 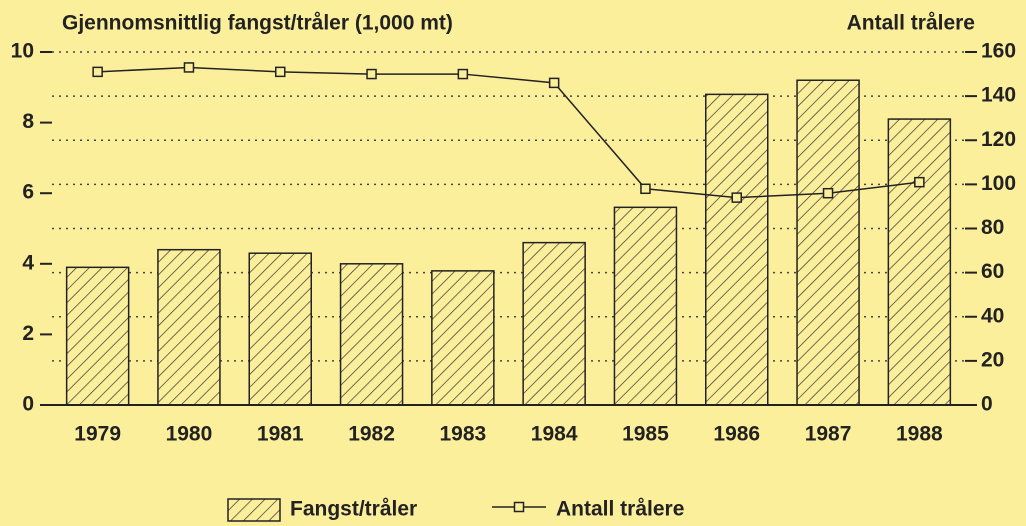 I want to click on legend-label: Antall trålere, so click(x=620, y=509).